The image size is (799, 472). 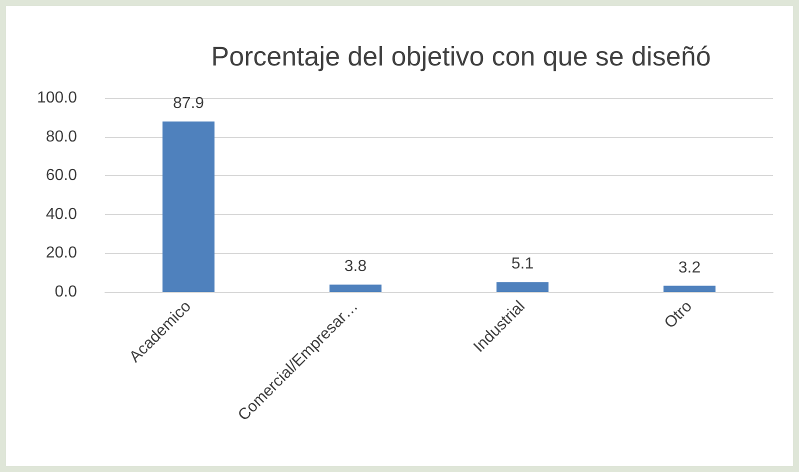 What do you see at coordinates (188, 103) in the screenshot?
I see `data-label: 87.9` at bounding box center [188, 103].